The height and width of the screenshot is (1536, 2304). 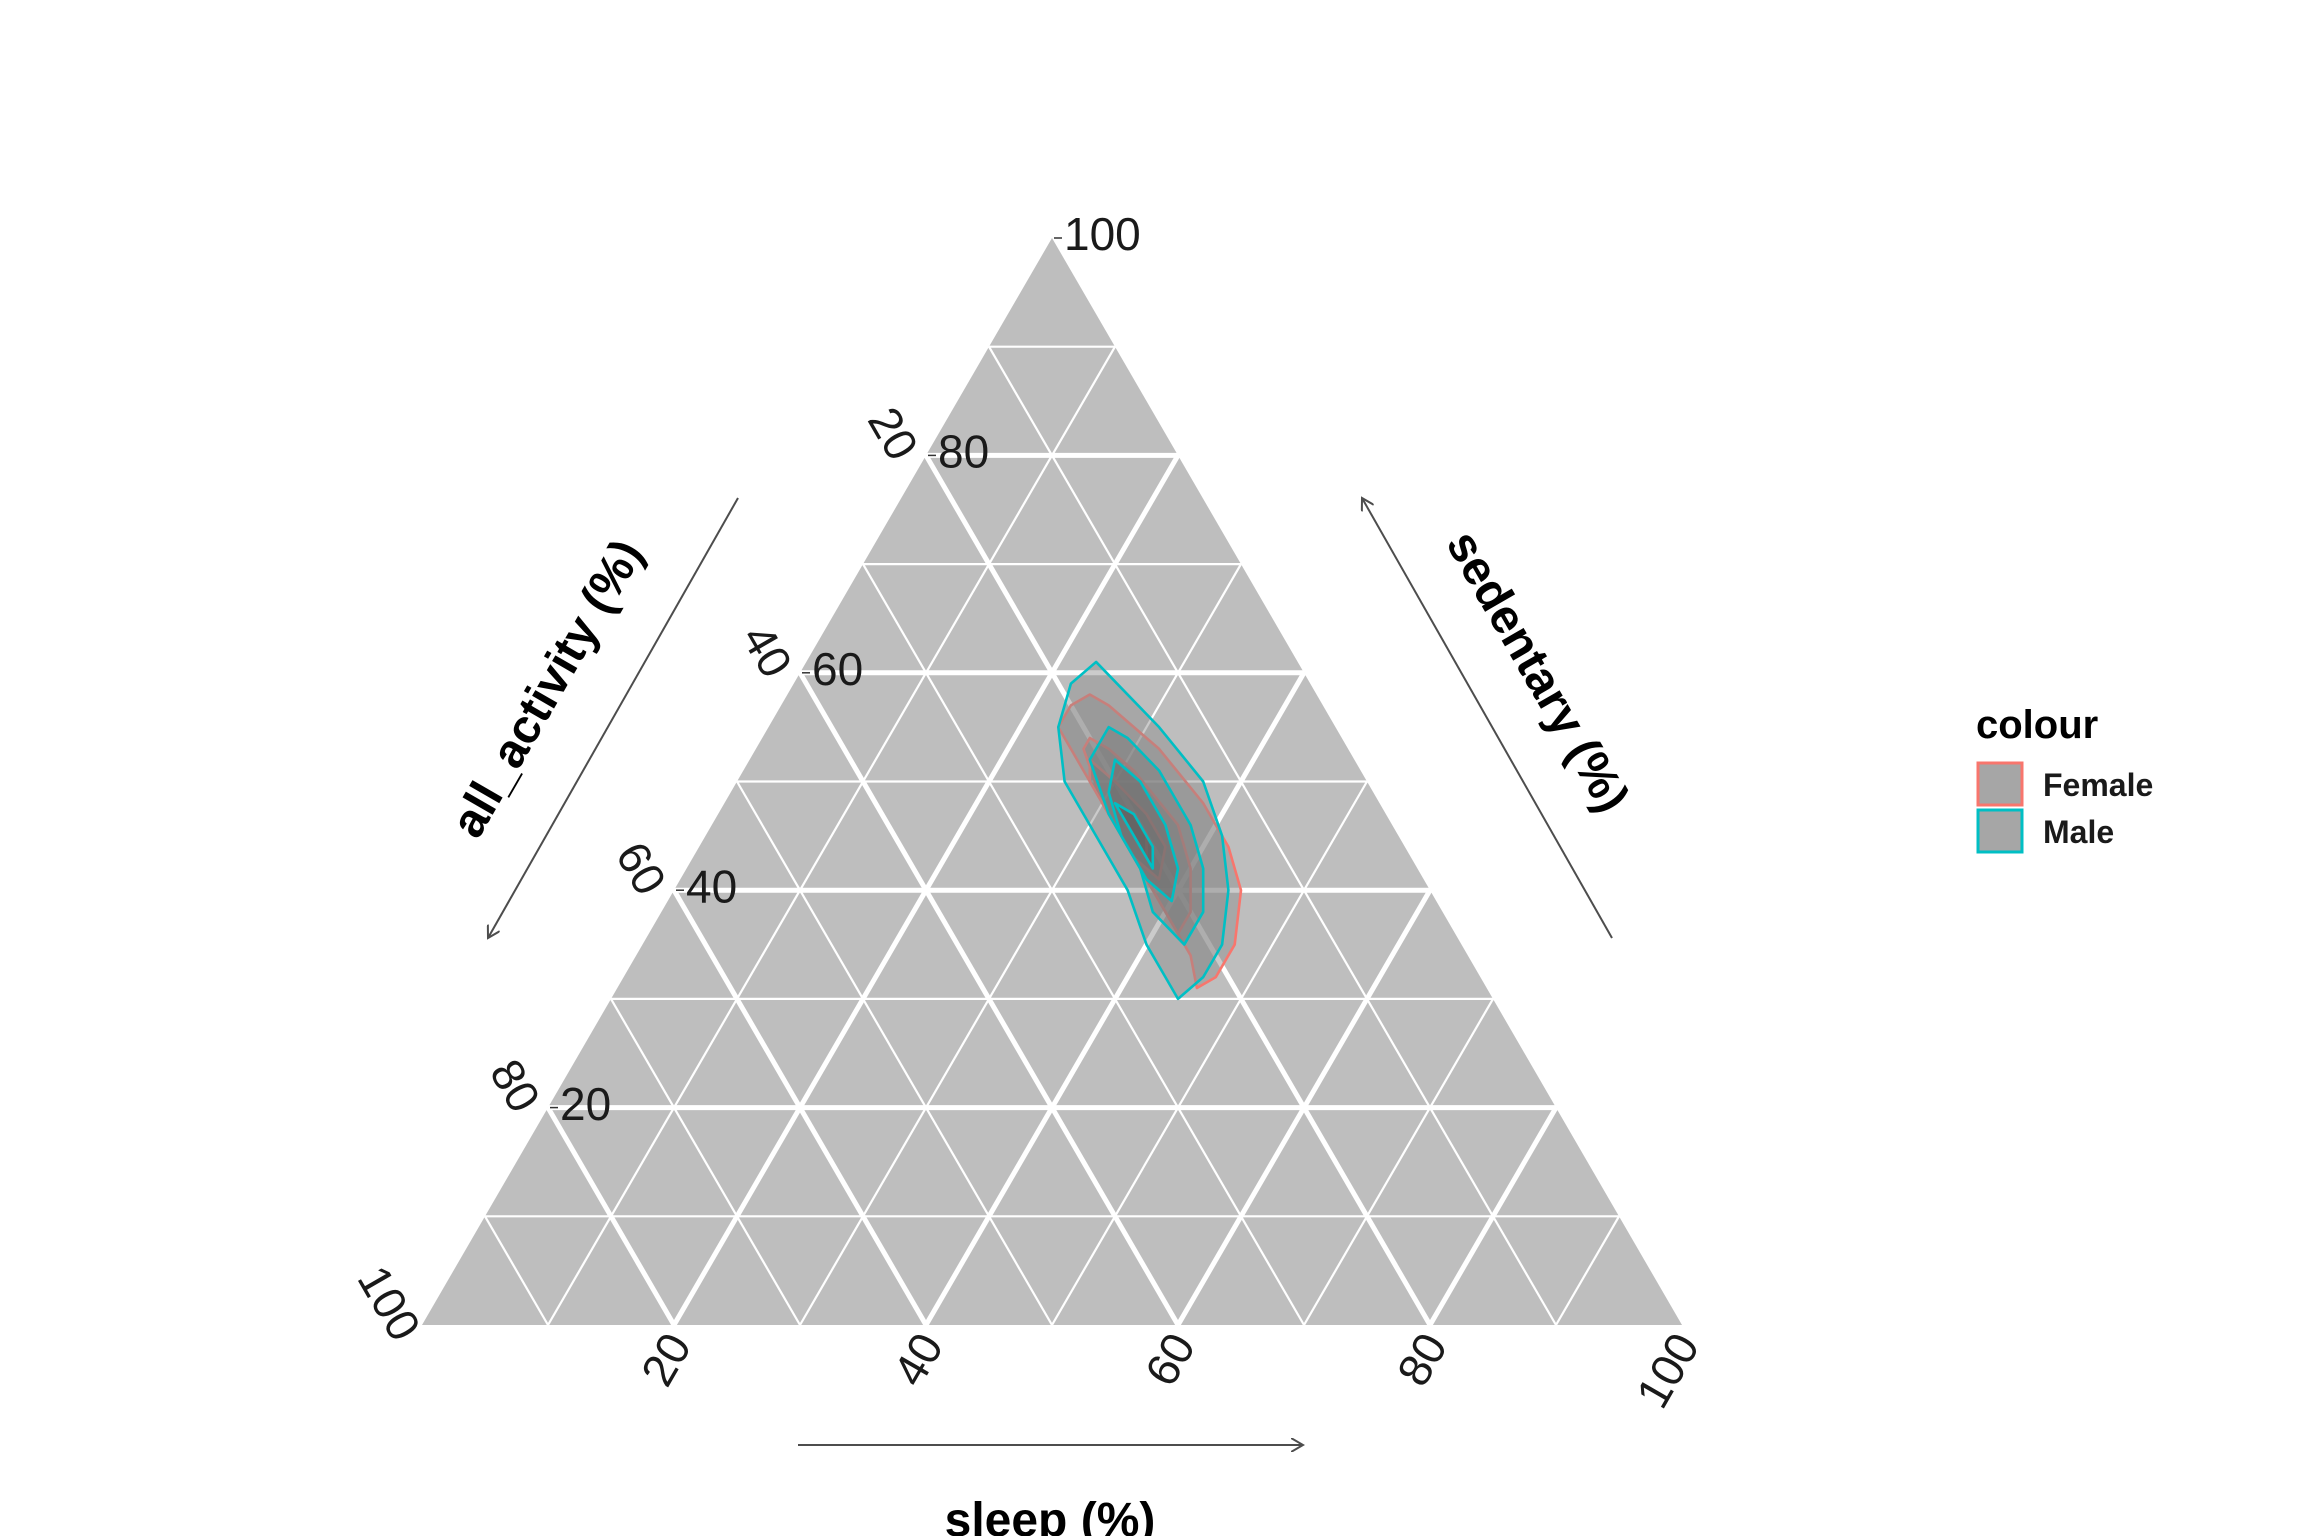 I want to click on sleep-axis-title: sleep (%), so click(x=1050, y=1515).